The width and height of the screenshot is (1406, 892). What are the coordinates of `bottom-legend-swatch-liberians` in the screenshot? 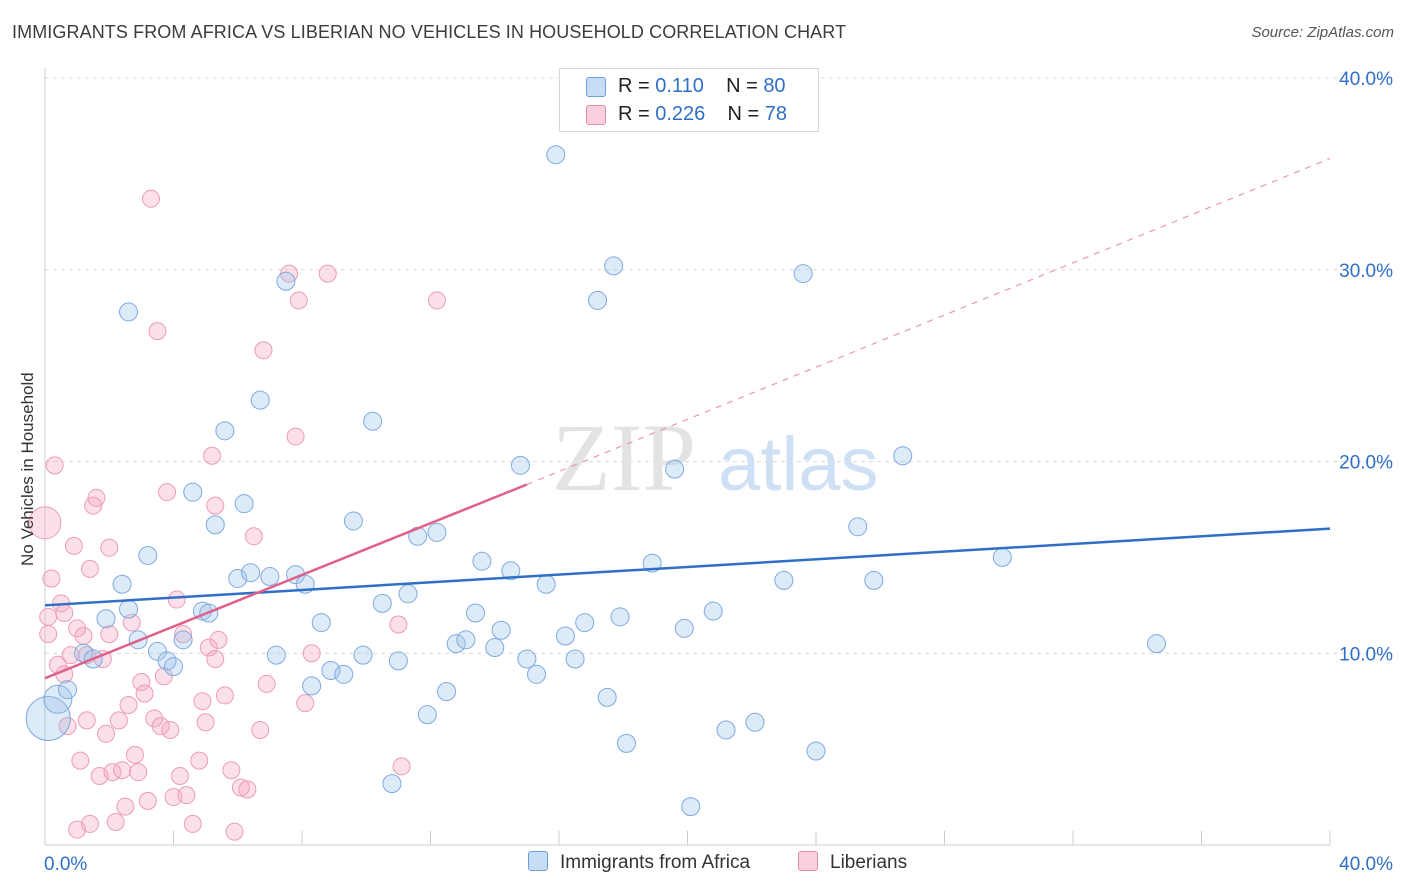 It's located at (808, 861).